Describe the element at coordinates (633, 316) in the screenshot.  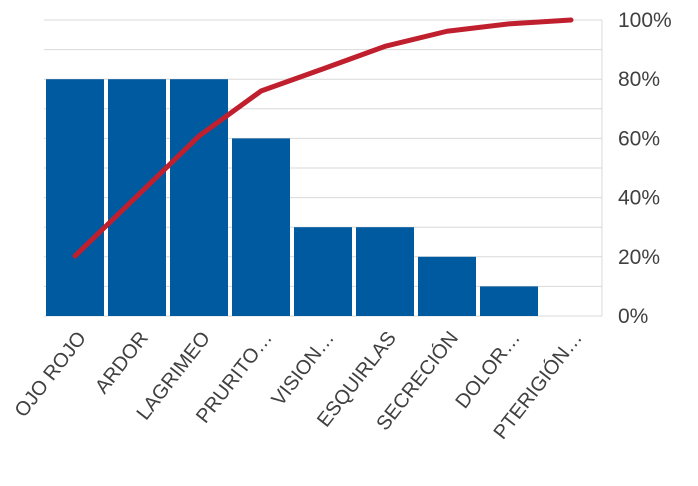
I see `right-axis-tick-label: 0%` at that location.